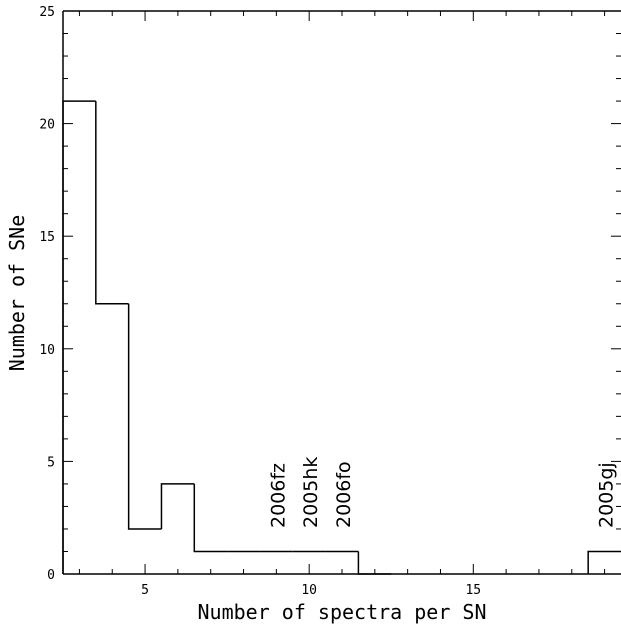 The width and height of the screenshot is (621, 625). Describe the element at coordinates (47, 237) in the screenshot. I see `y-tick-label: 15` at that location.